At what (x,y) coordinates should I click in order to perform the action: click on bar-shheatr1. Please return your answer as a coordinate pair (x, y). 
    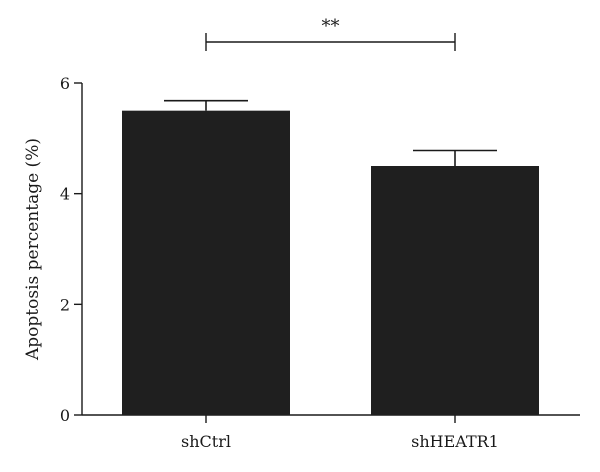
    Looking at the image, I should click on (455, 290).